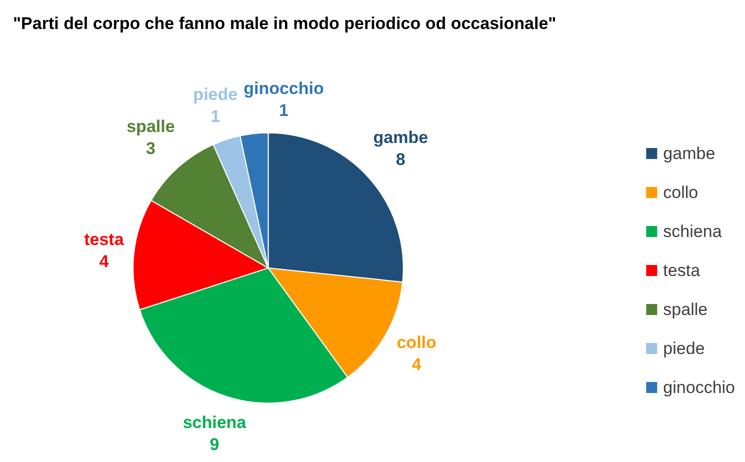 The width and height of the screenshot is (745, 462). What do you see at coordinates (284, 88) in the screenshot?
I see `slice-label: ginocchio` at bounding box center [284, 88].